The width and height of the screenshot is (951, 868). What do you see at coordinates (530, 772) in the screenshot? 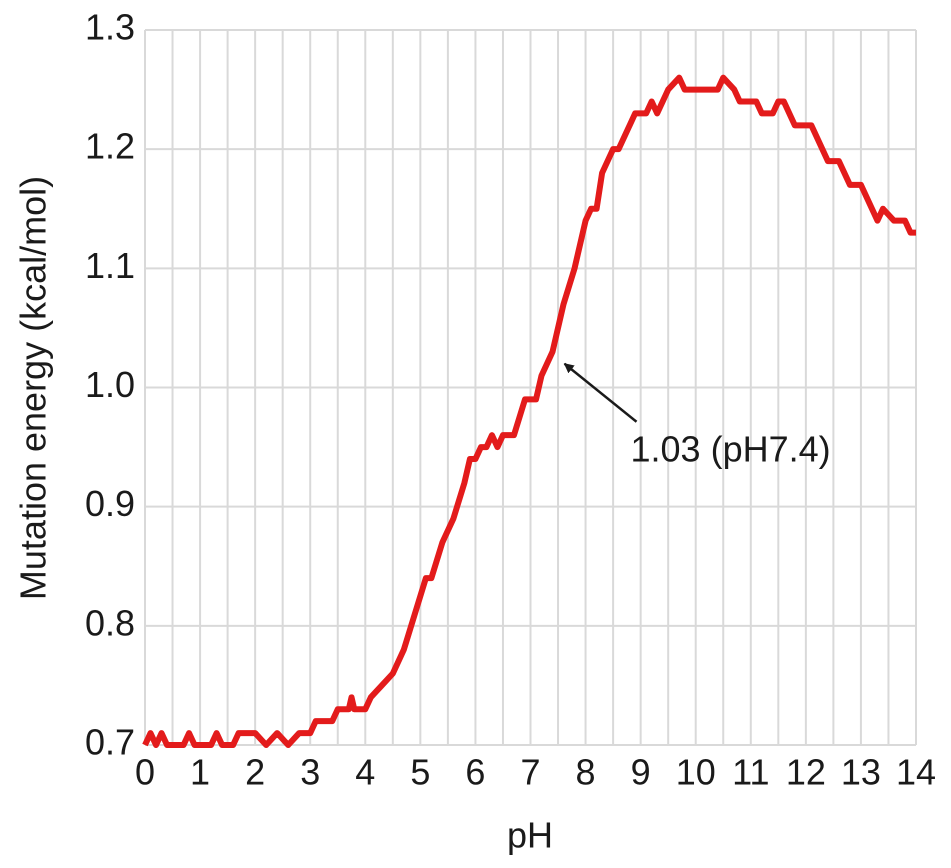
I see `x-tick-label: 7` at bounding box center [530, 772].